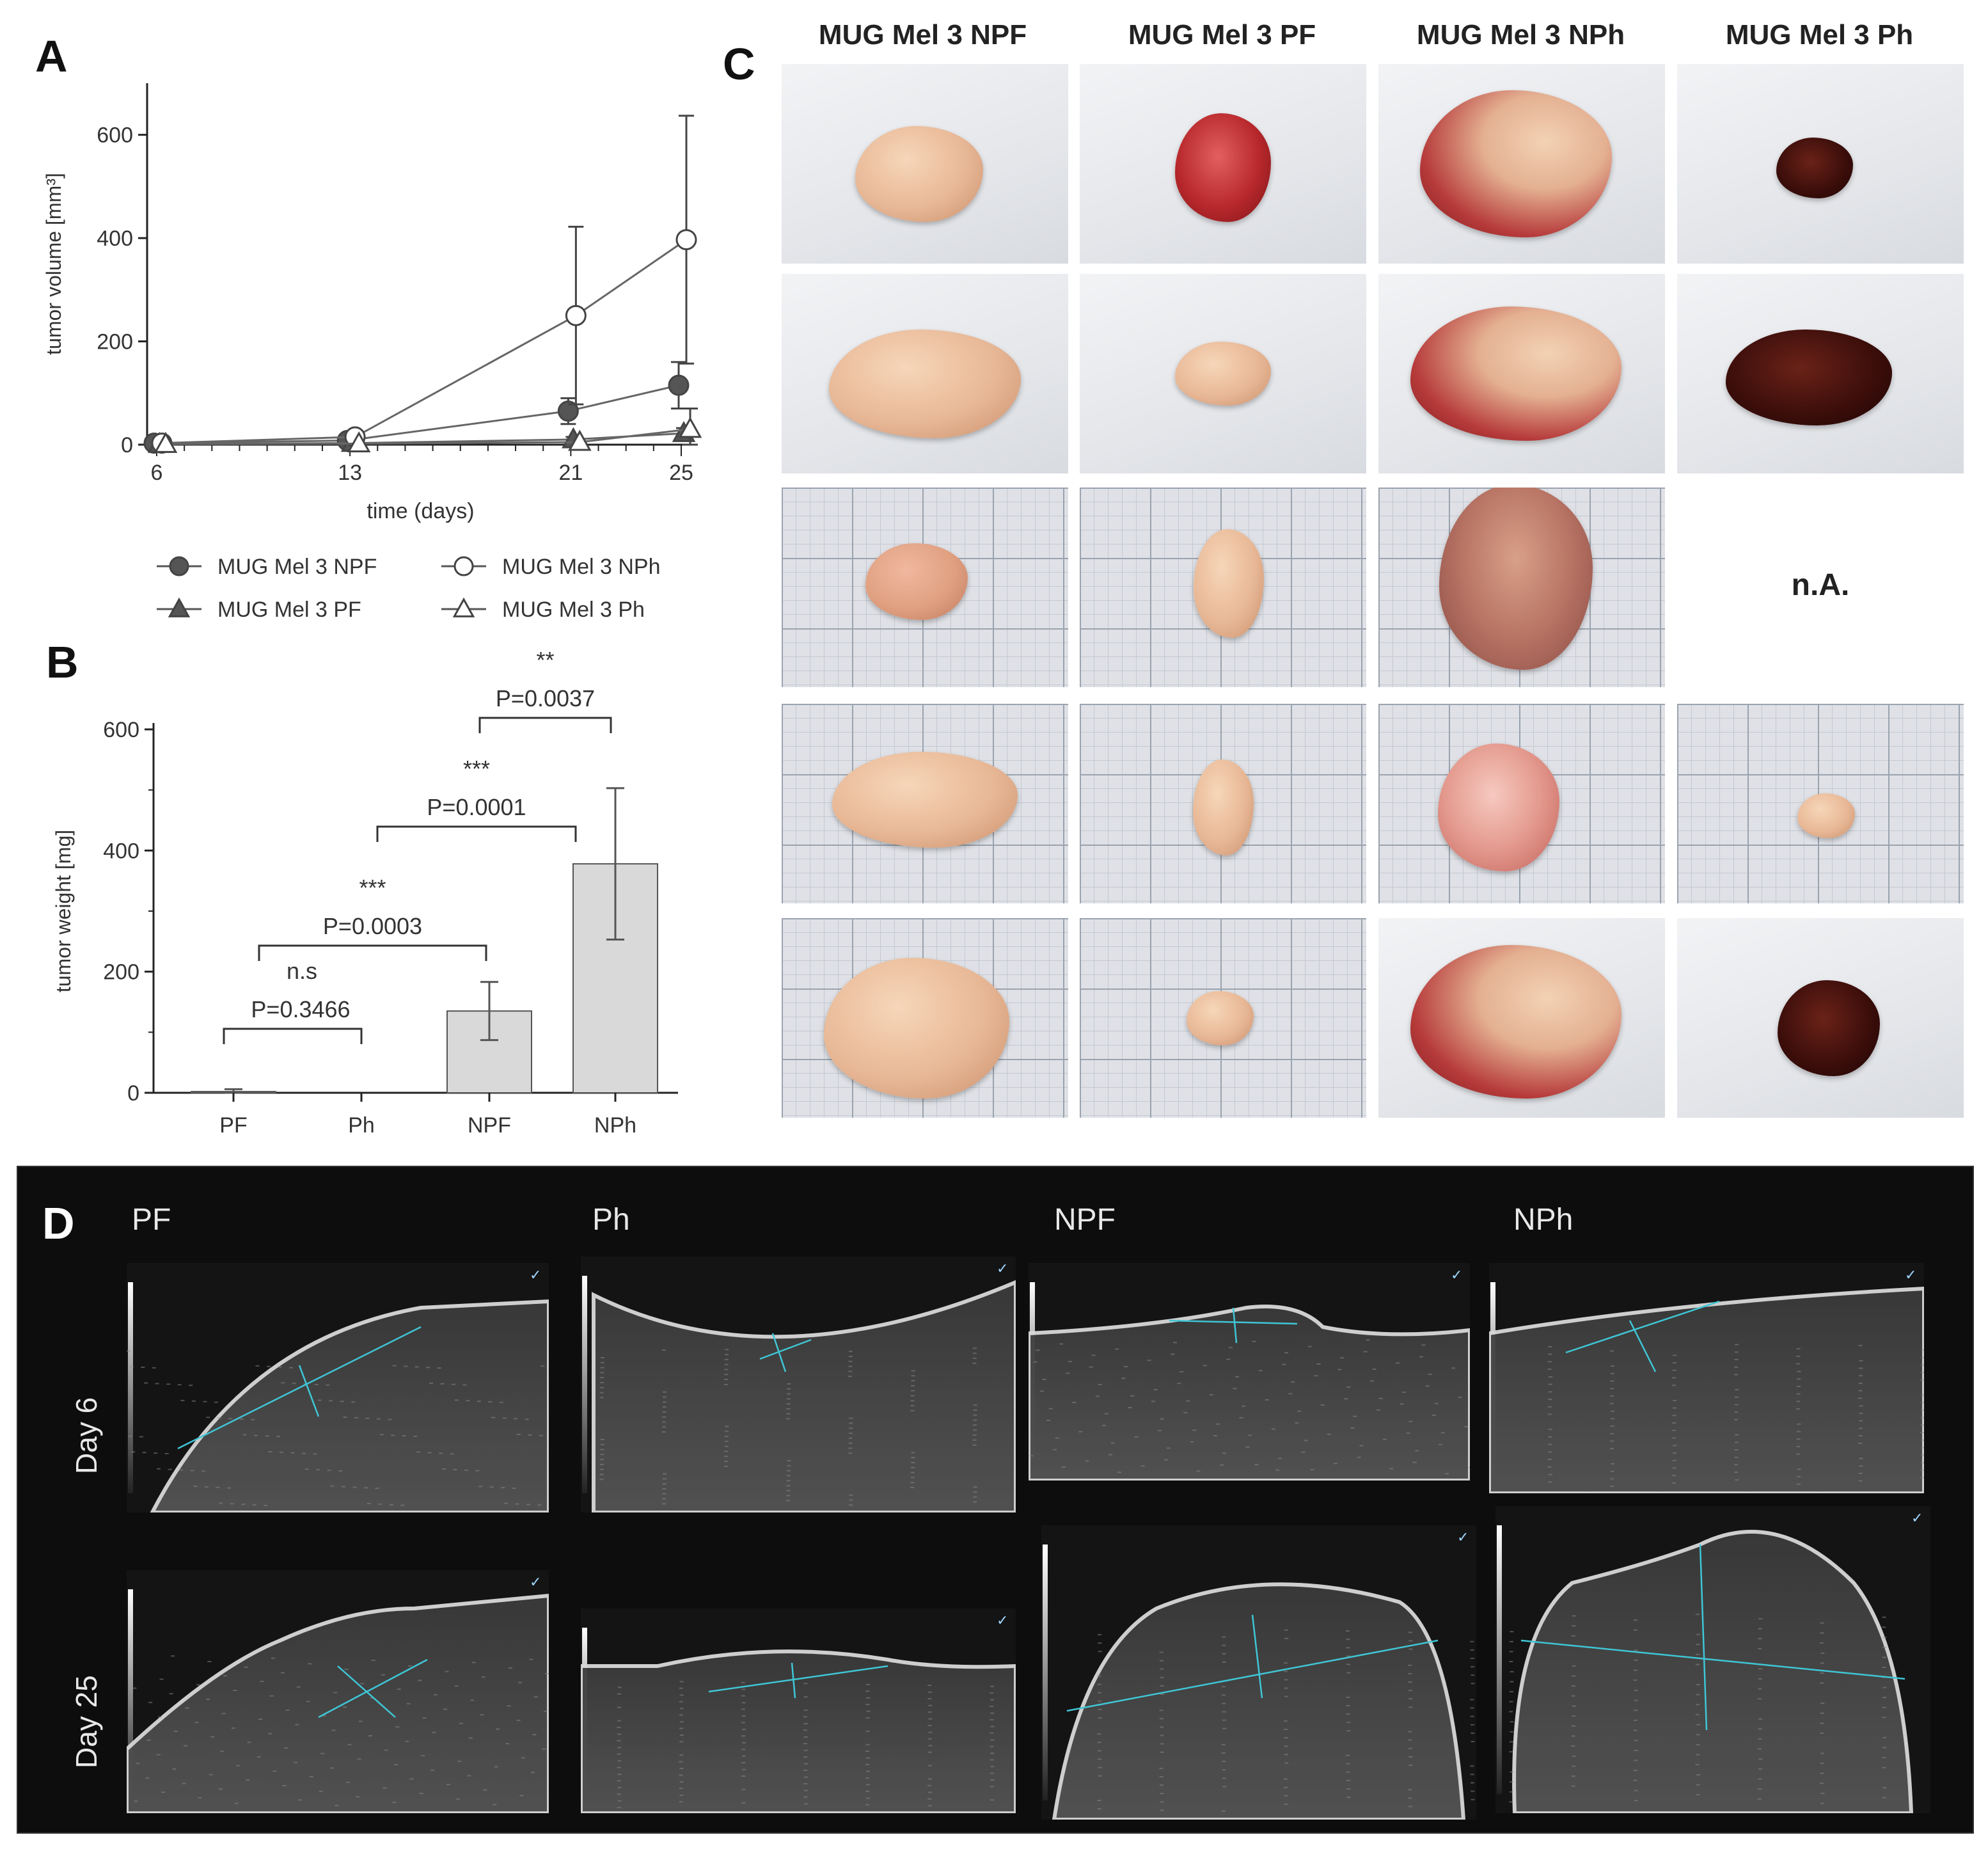 Image resolution: width=1988 pixels, height=1858 pixels. Describe the element at coordinates (922, 35) in the screenshot. I see `panel-c-col-header: MUG Mel 3 NPF` at that location.